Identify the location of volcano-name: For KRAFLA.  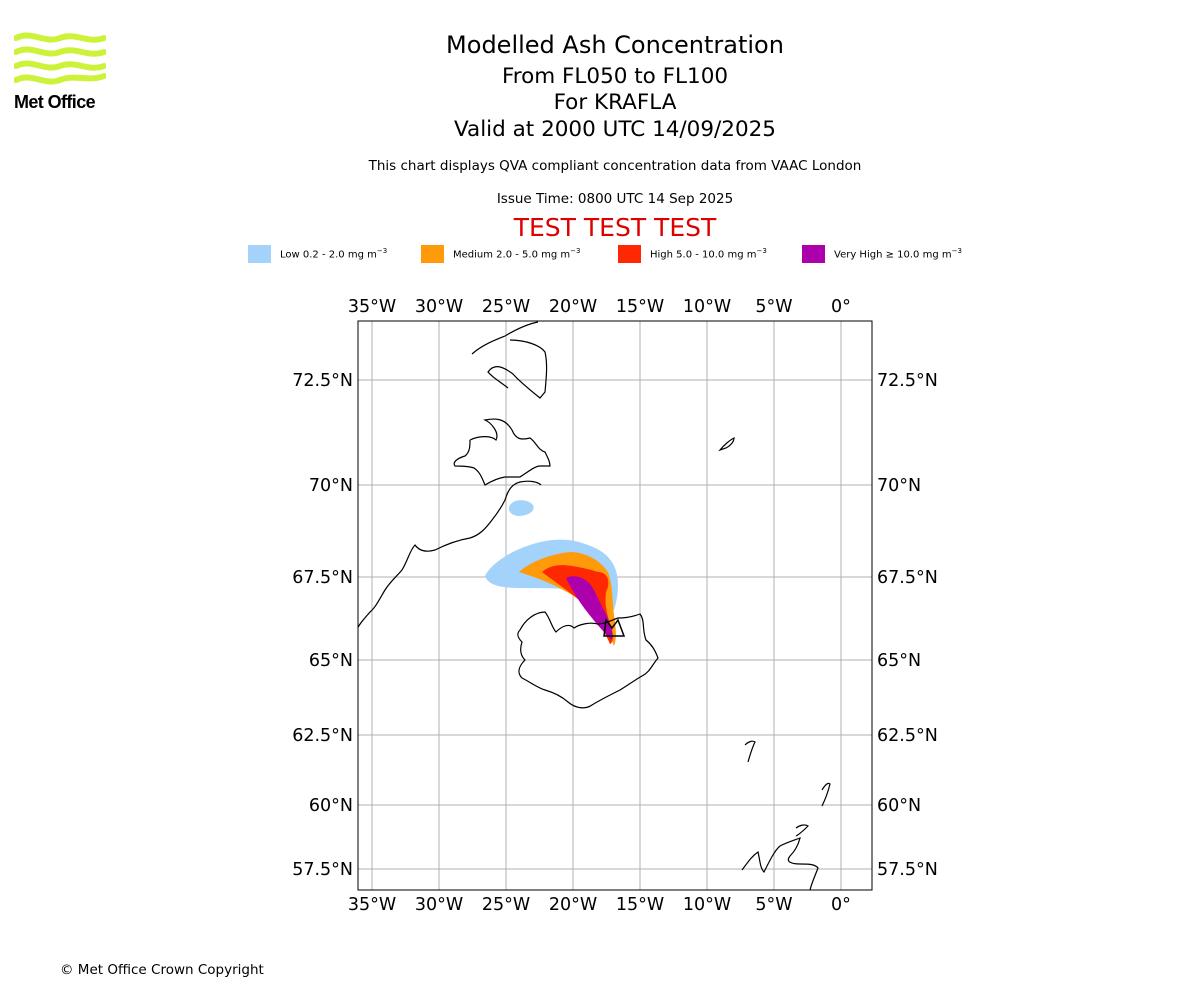
(615, 102).